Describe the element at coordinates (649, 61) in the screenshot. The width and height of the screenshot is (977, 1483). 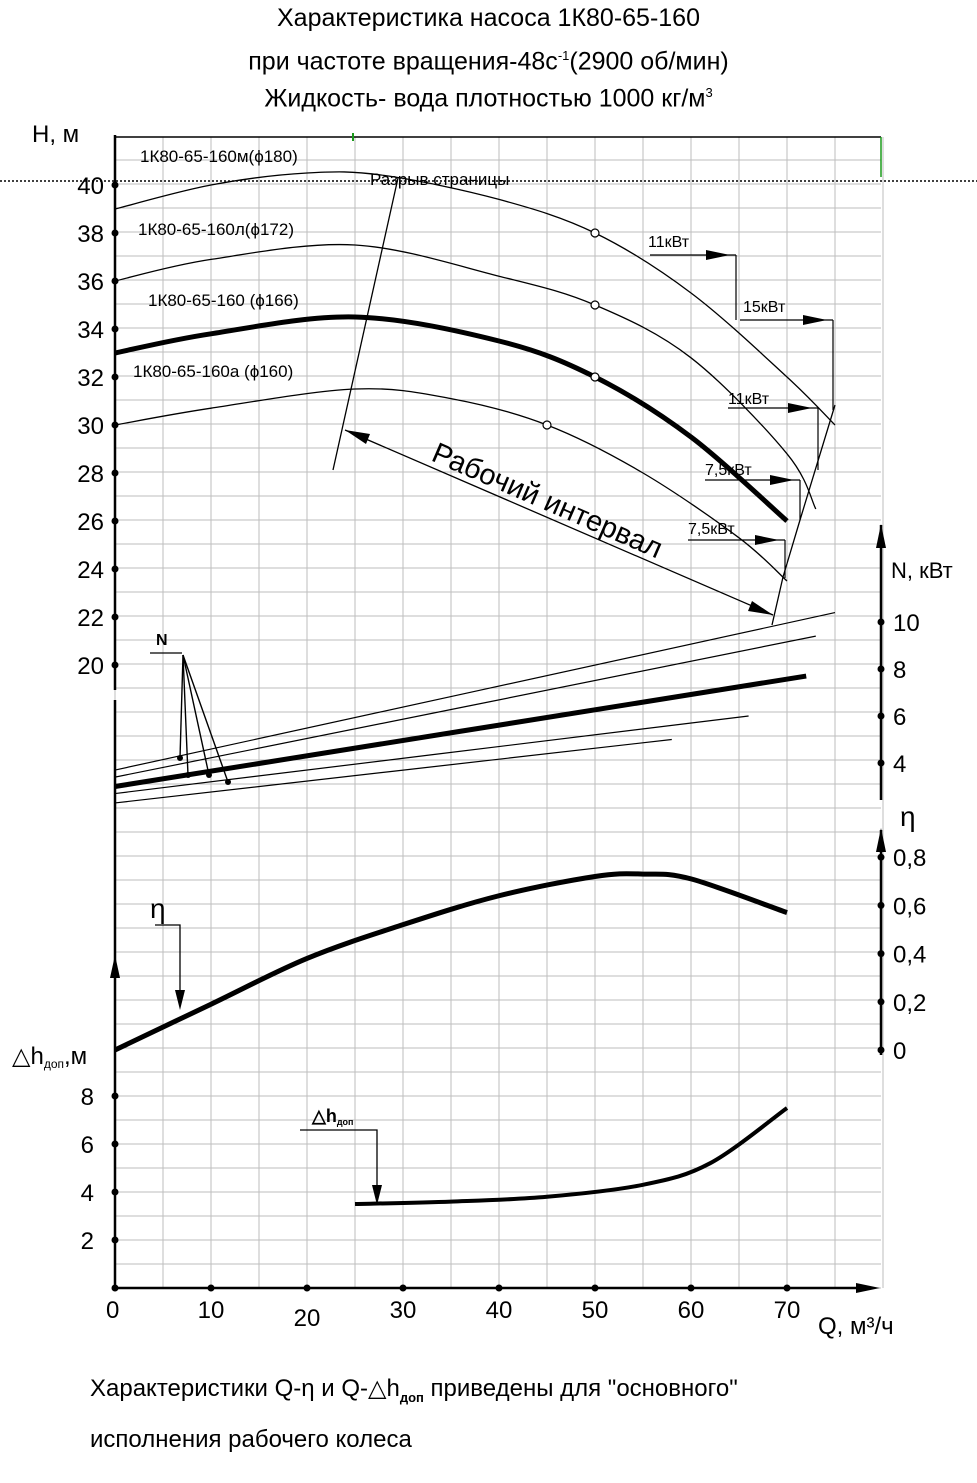
I see `title-line2-rest: (2900 об/мин)` at that location.